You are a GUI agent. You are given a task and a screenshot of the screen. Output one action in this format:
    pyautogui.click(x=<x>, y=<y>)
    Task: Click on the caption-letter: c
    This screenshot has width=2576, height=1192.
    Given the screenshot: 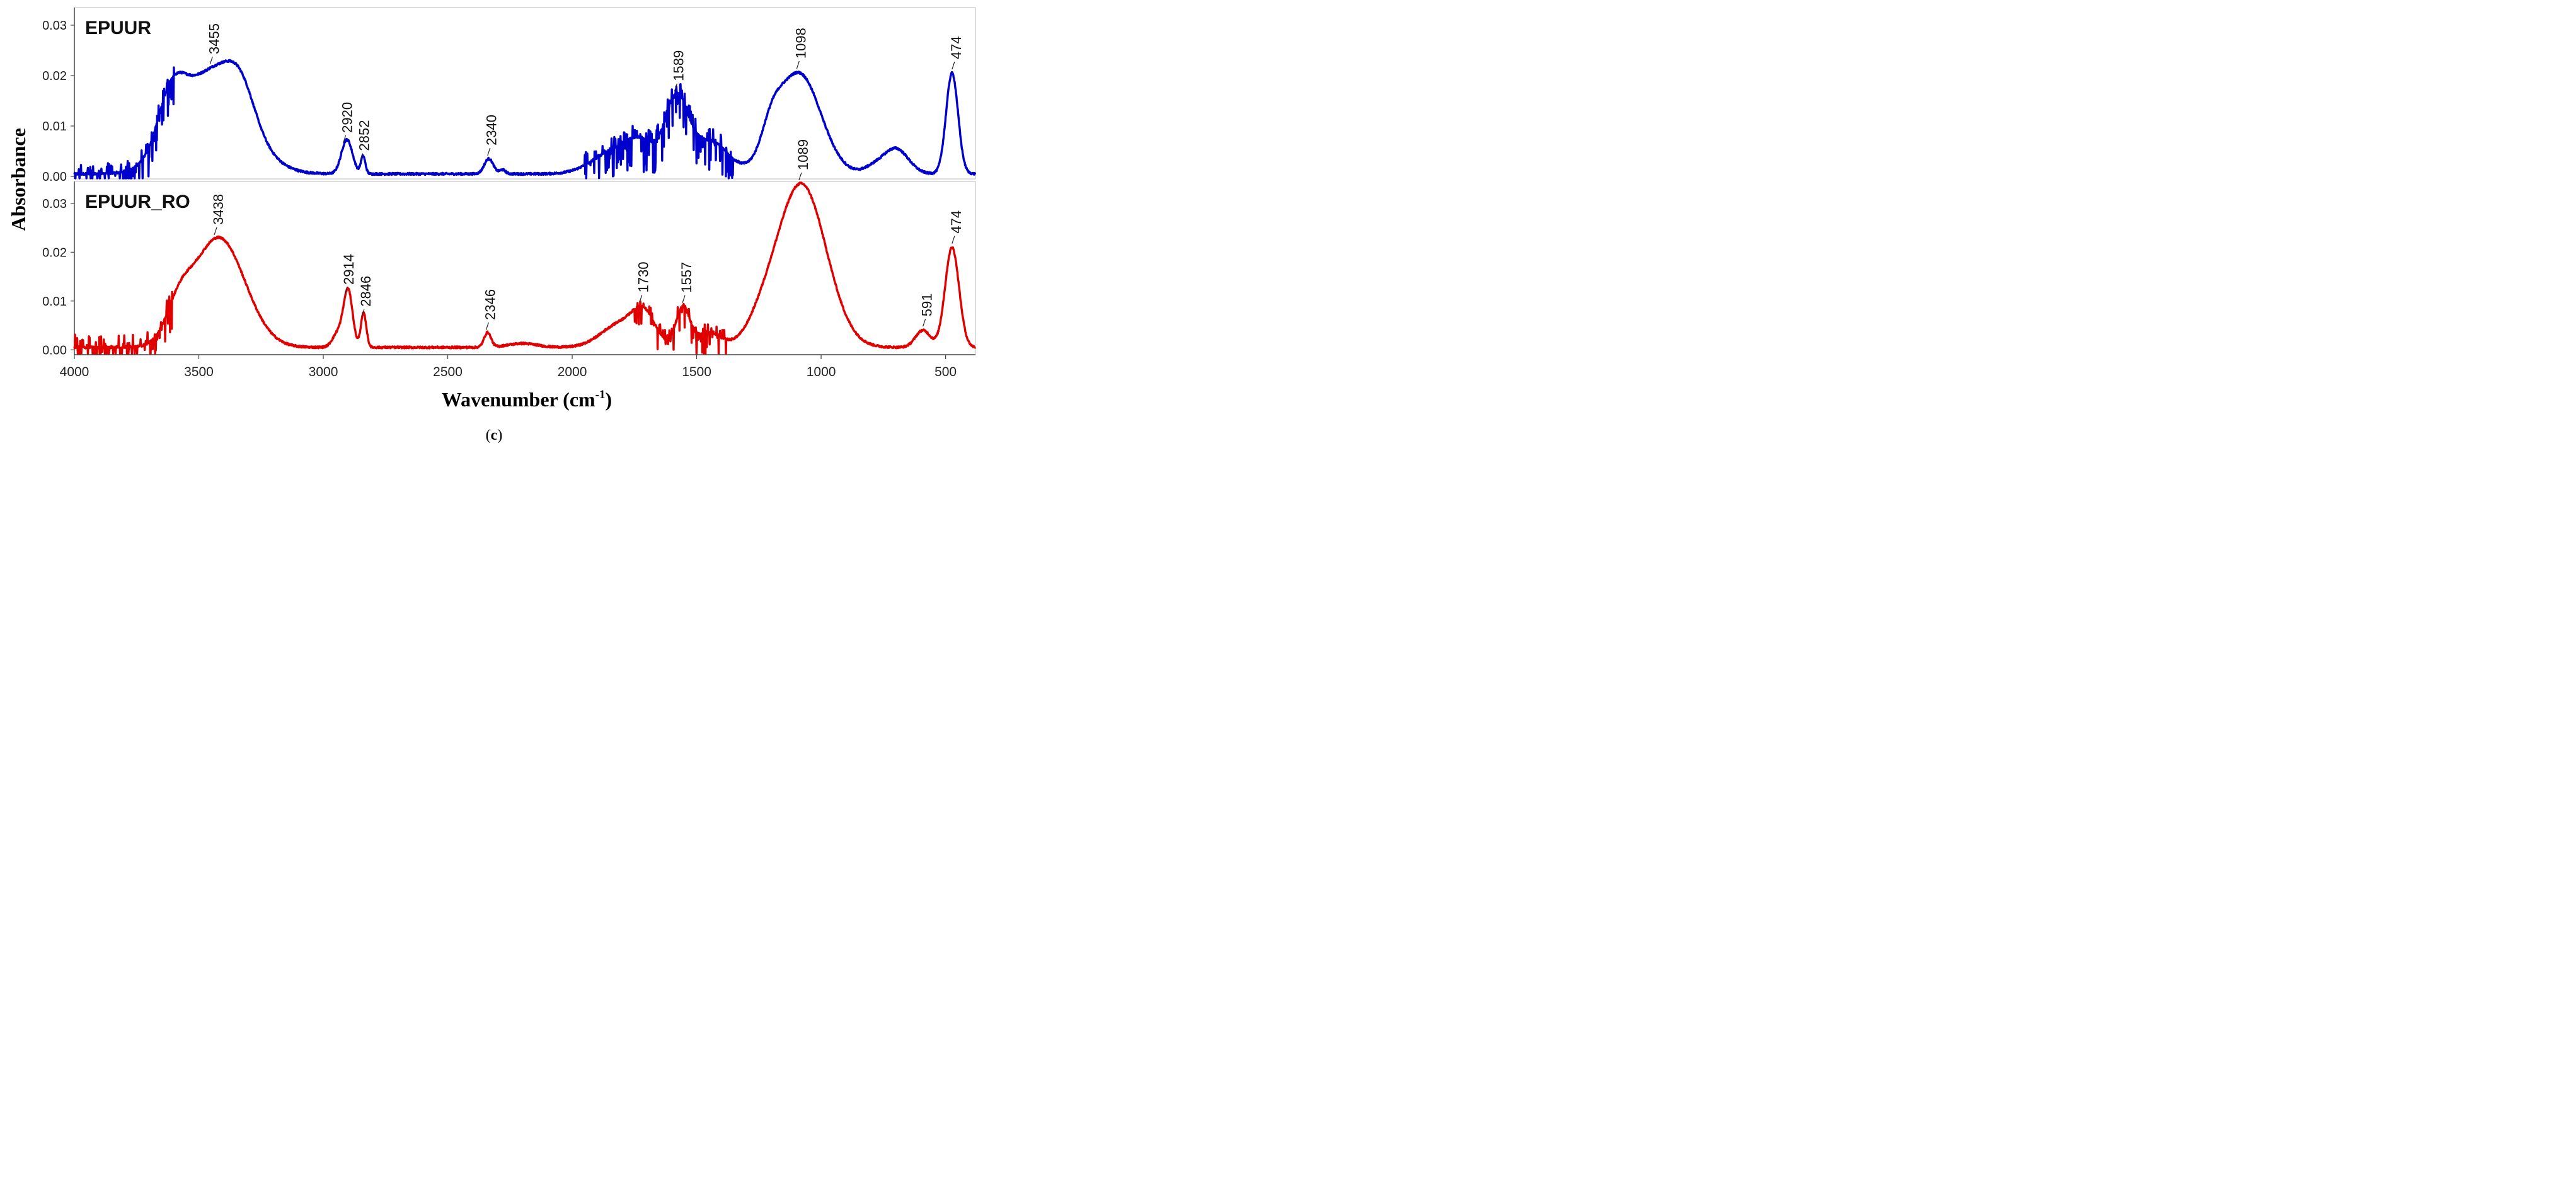 What is the action you would take?
    pyautogui.click(x=494, y=435)
    